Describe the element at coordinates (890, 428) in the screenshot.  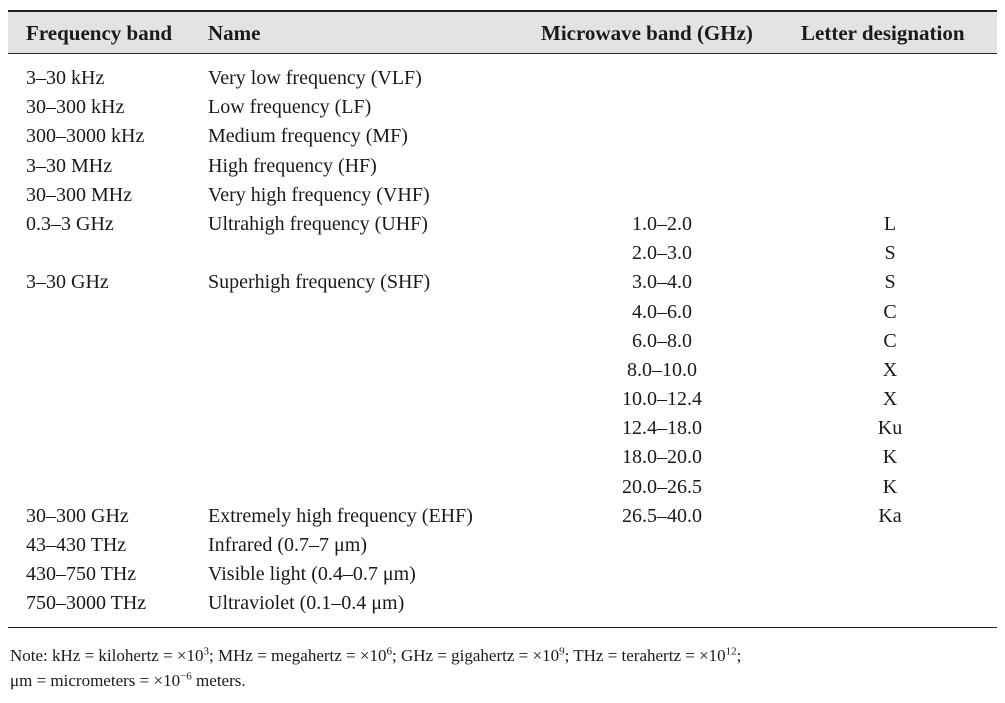
I see `cell-letter-designation: Ku` at that location.